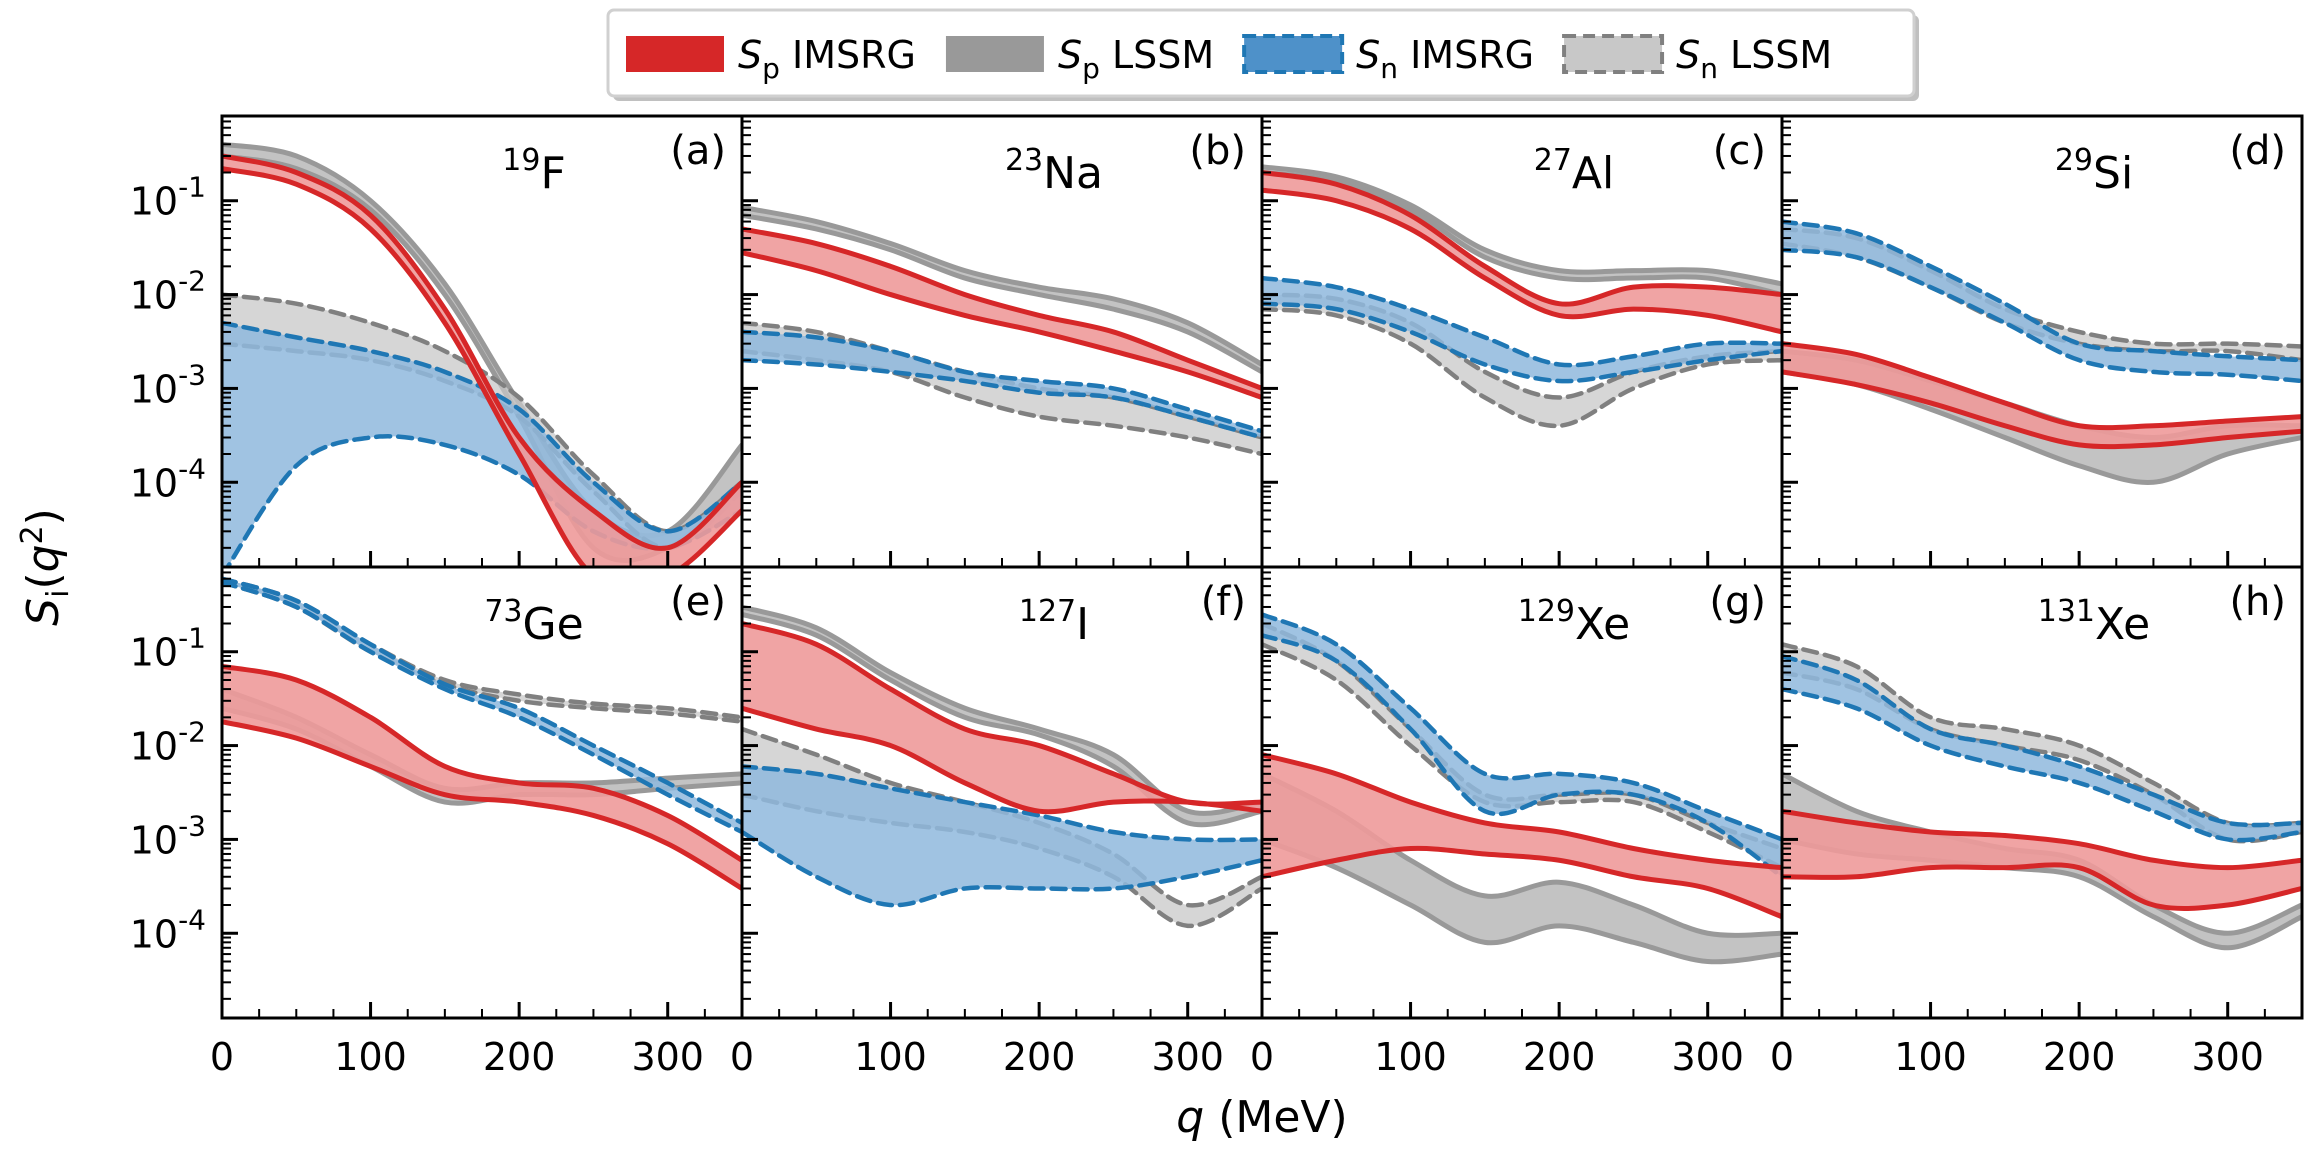 This screenshot has height=1152, width=2314. What do you see at coordinates (168, 478) in the screenshot?
I see `y-tick-label: 10⁻⁴` at bounding box center [168, 478].